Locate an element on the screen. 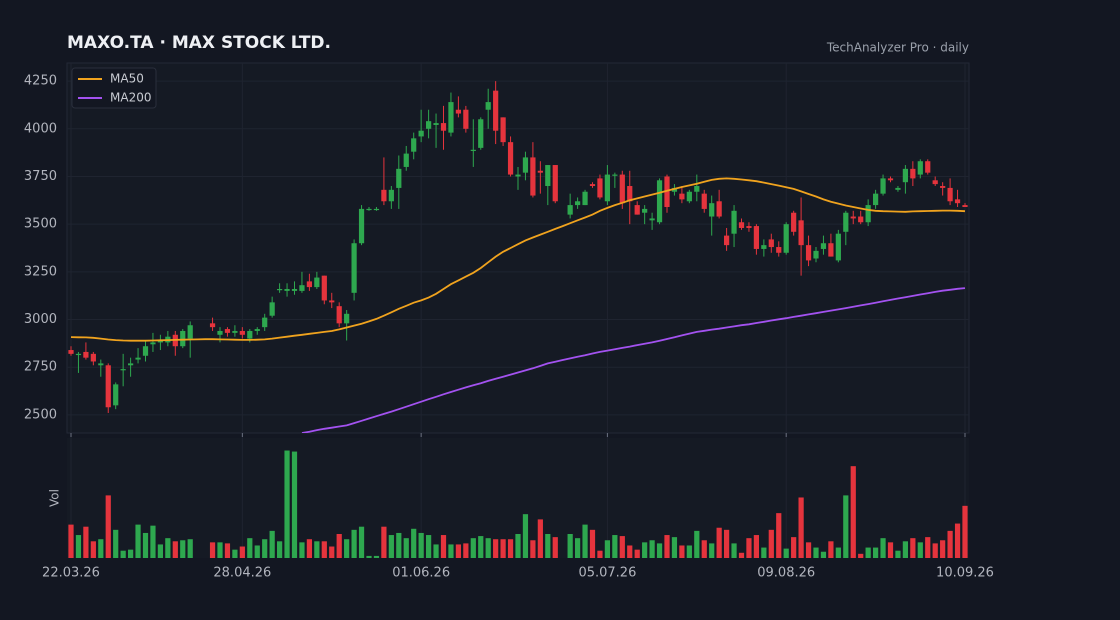  x-tick-label: 09.08.26 is located at coordinates (786, 573).